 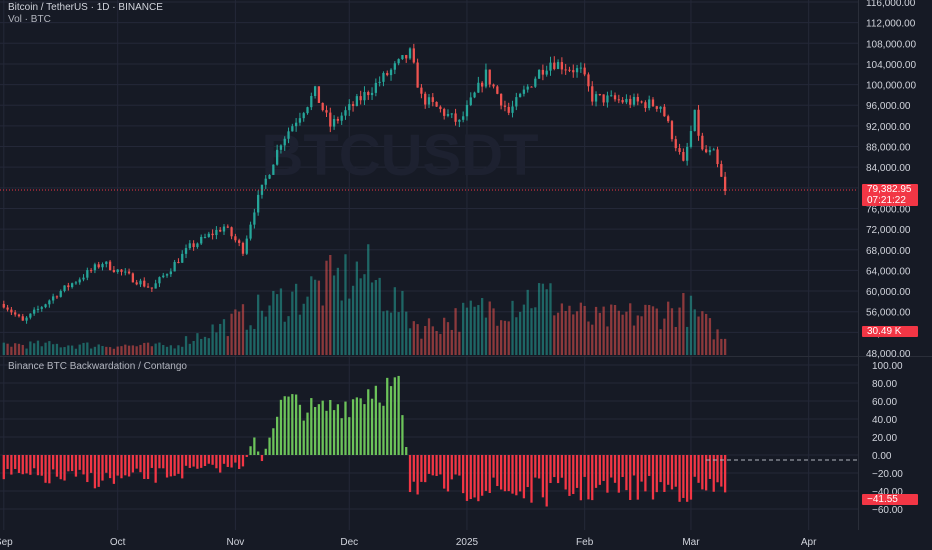 What do you see at coordinates (884, 402) in the screenshot?
I see `indicator-tick-label: 60.00` at bounding box center [884, 402].